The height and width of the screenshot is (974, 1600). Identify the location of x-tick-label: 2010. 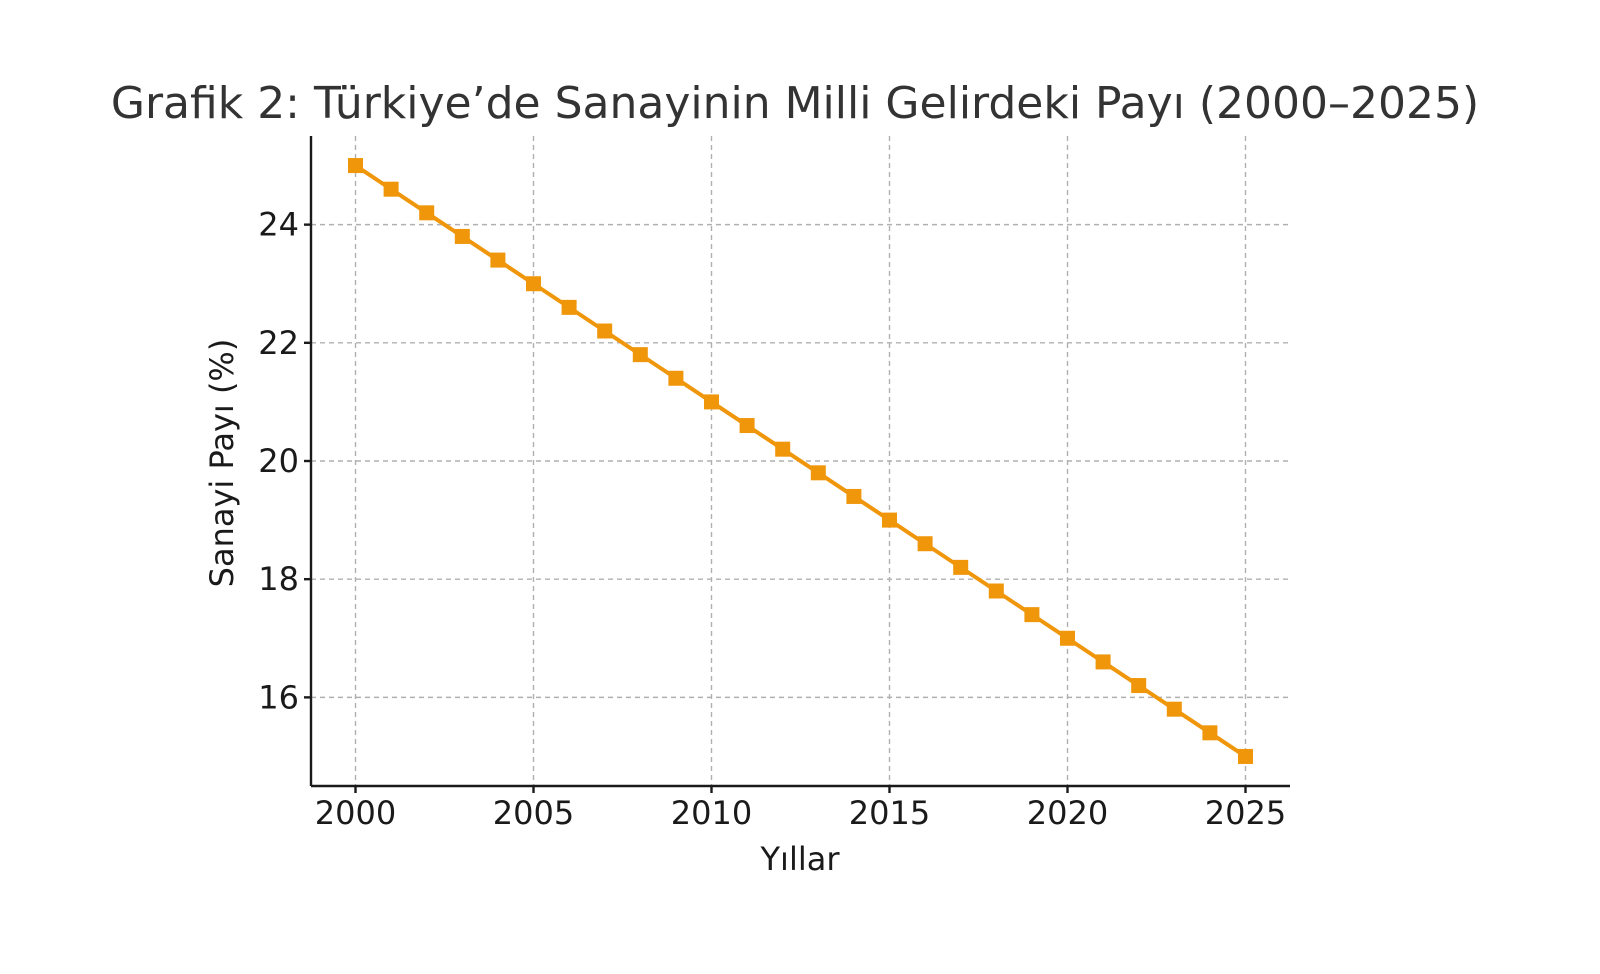
(711, 813).